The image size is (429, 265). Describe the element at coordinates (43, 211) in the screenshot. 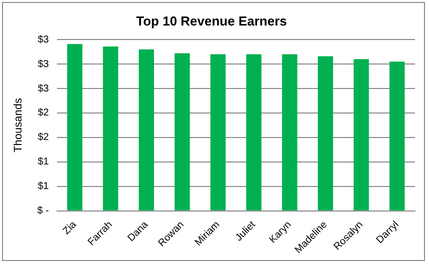

I see `y-tick-label: $ -` at that location.